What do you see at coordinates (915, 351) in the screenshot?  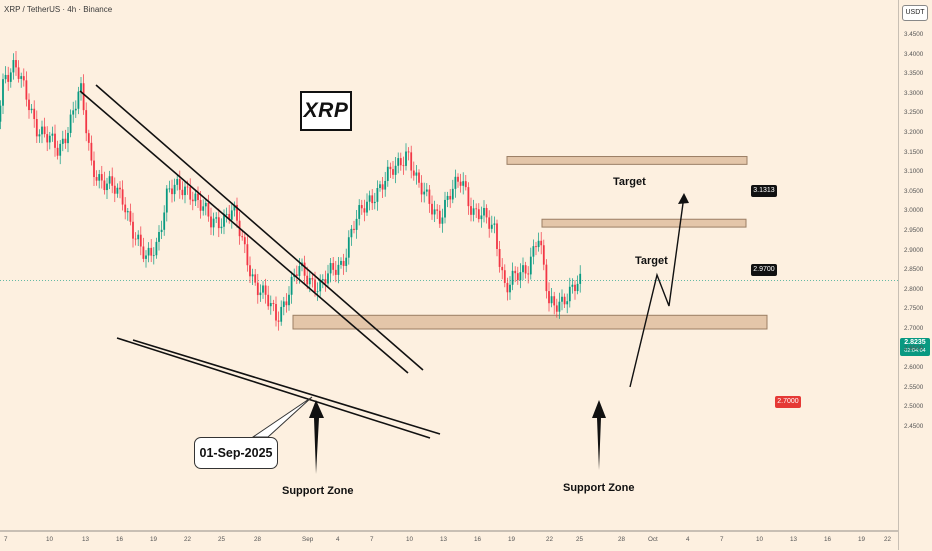 I see `countdown: 02:04:04` at bounding box center [915, 351].